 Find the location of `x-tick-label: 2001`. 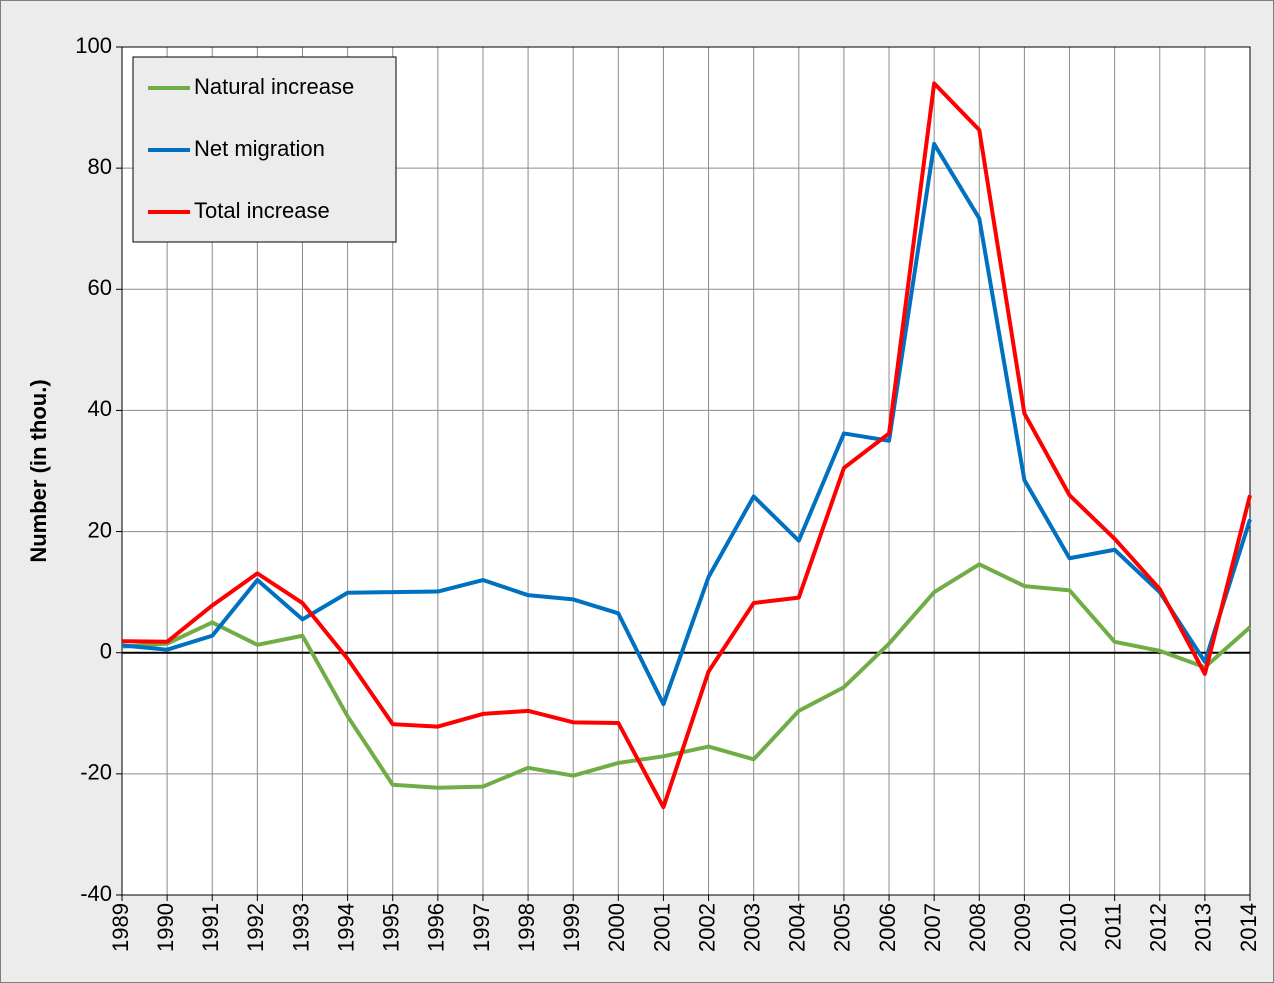

x-tick-label: 2001 is located at coordinates (661, 927).